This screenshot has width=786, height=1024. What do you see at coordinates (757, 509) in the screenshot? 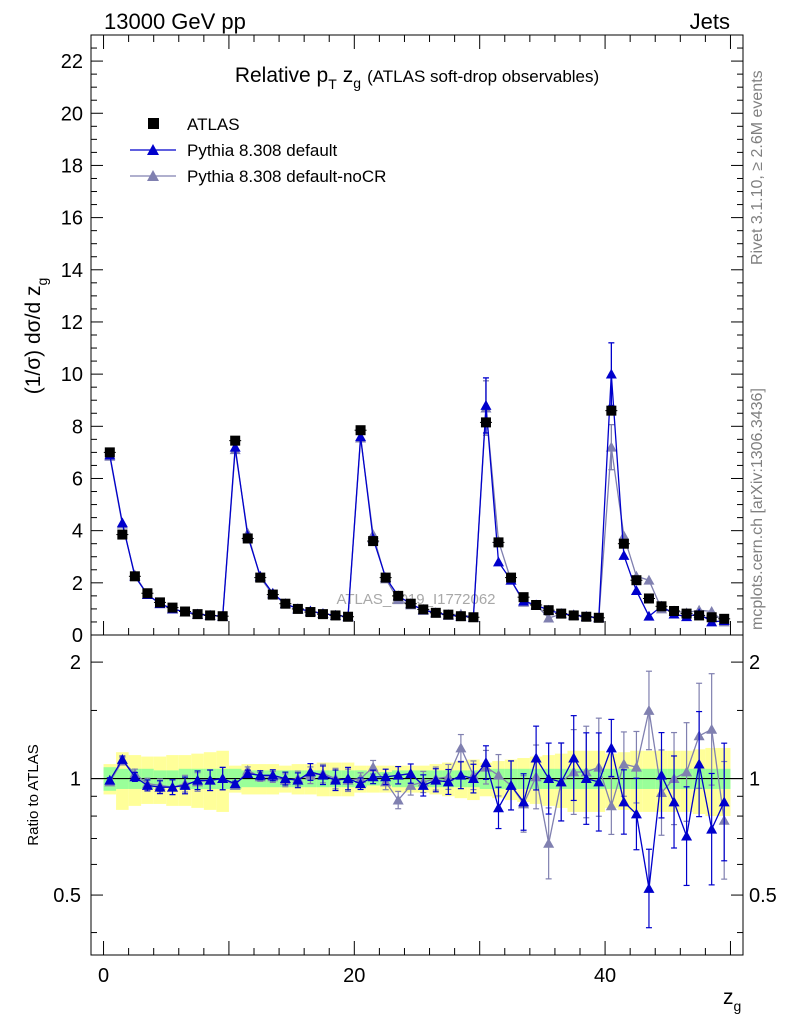
I see `mcplots-label: mcplots.cern.ch [arXiv:1306.3436]` at bounding box center [757, 509].